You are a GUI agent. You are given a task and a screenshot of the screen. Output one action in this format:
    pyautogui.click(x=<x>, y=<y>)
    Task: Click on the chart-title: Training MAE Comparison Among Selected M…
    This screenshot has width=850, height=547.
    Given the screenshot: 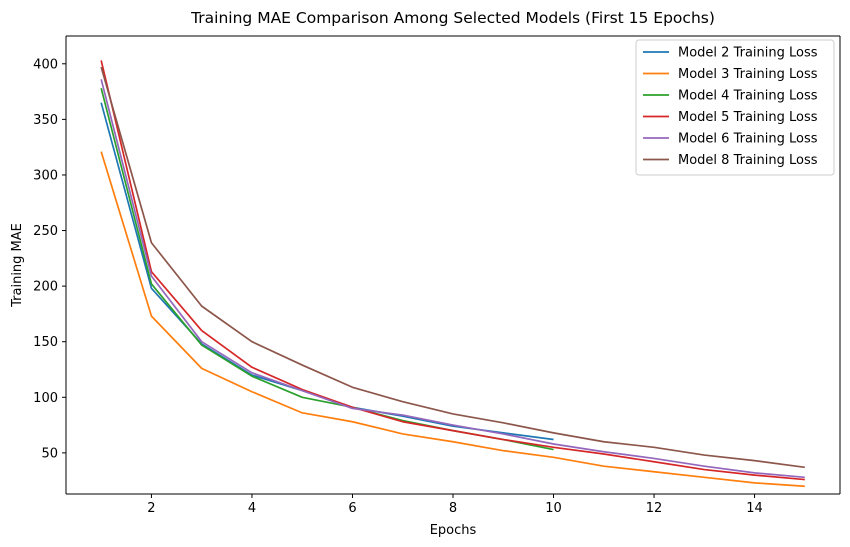 What is the action you would take?
    pyautogui.click(x=452, y=18)
    